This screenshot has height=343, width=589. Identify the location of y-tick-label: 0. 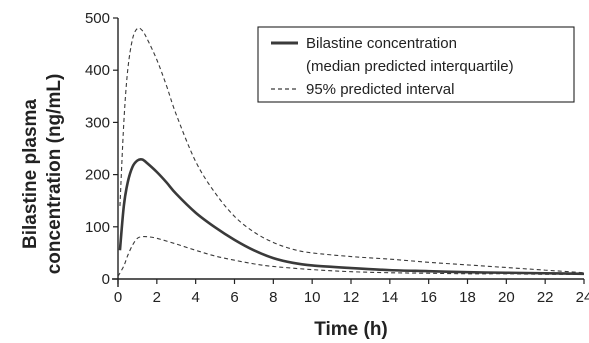
(106, 279).